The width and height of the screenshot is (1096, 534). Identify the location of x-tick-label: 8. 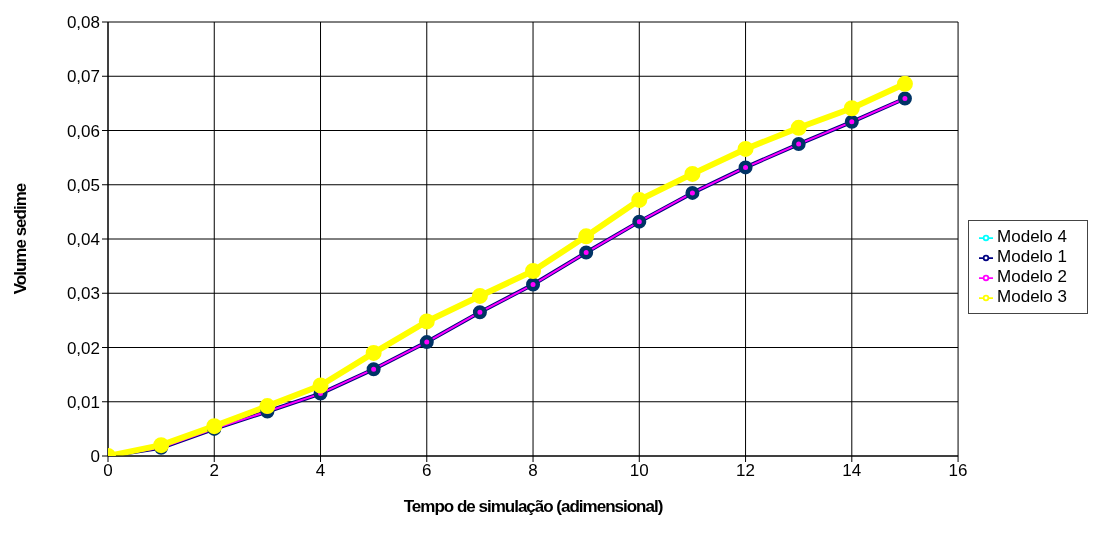
(533, 471).